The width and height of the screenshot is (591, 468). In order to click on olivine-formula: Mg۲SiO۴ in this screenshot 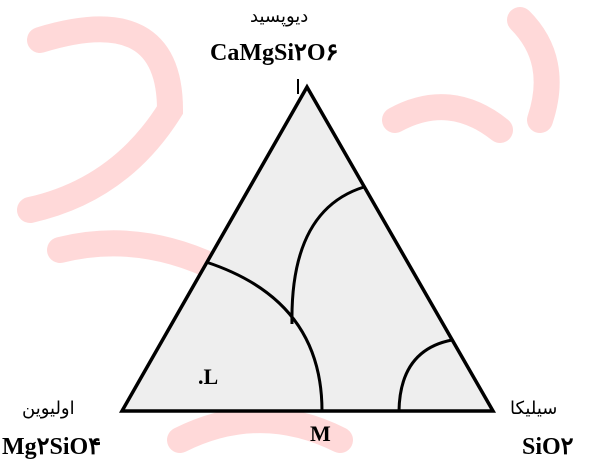, I will do `click(52, 447)`.